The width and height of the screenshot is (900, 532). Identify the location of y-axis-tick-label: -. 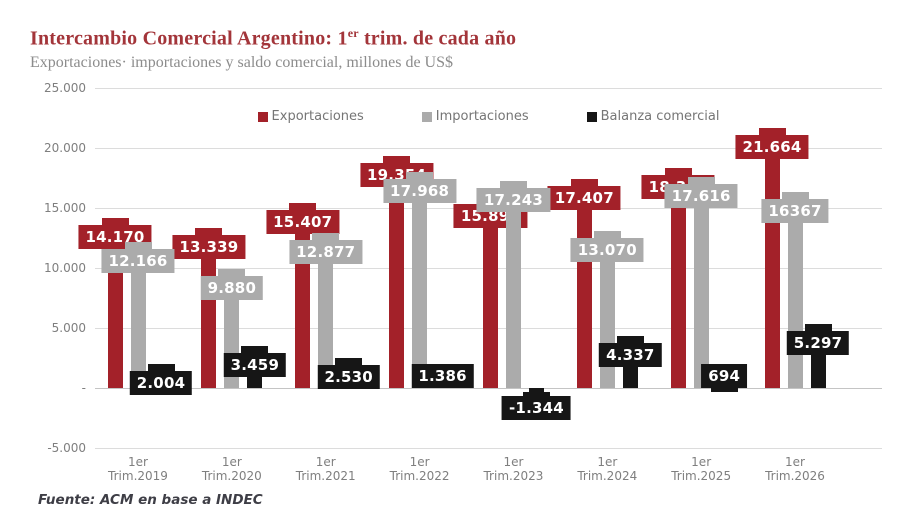
(83, 388).